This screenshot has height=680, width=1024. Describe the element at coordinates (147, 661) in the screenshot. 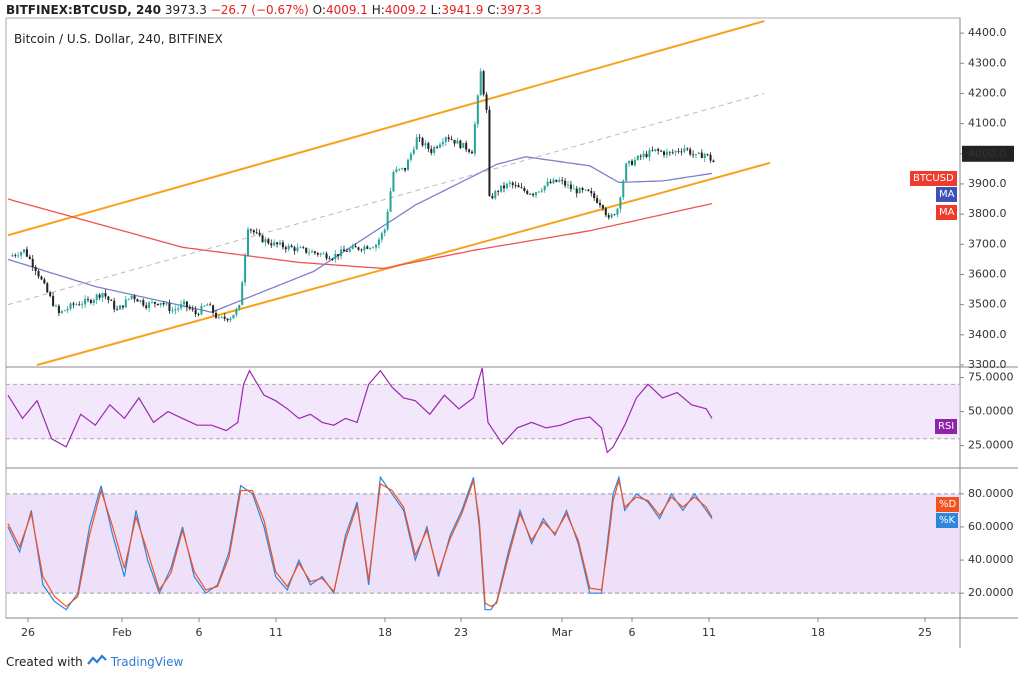

I see `tradingview-brand: TradingView` at that location.